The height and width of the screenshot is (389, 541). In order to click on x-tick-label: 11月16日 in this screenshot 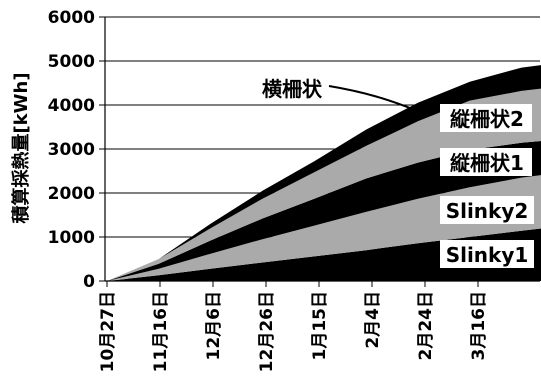, I will do `click(161, 331)`.